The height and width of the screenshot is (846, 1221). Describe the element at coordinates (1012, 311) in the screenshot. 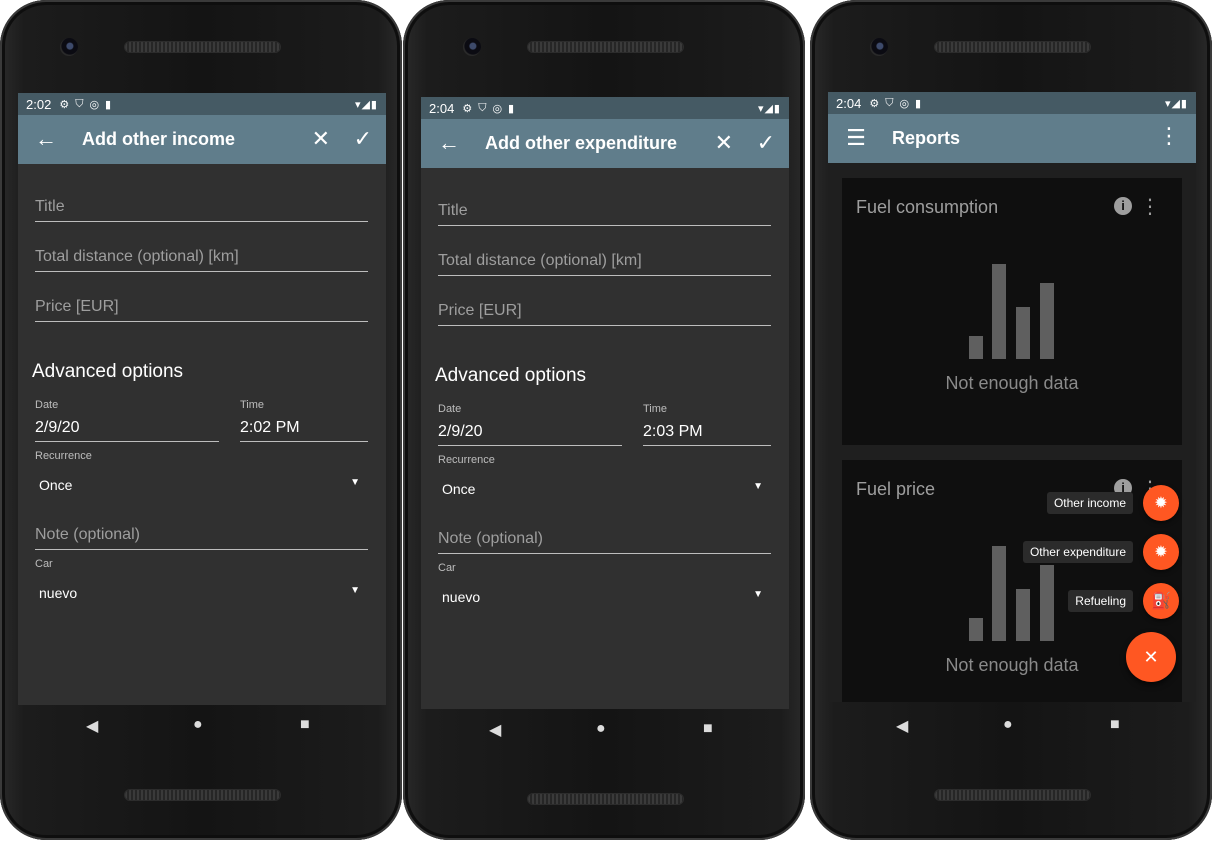

I see `report-card-fuel-consumption: Fuel consumption i ⋮ Not enough data` at that location.